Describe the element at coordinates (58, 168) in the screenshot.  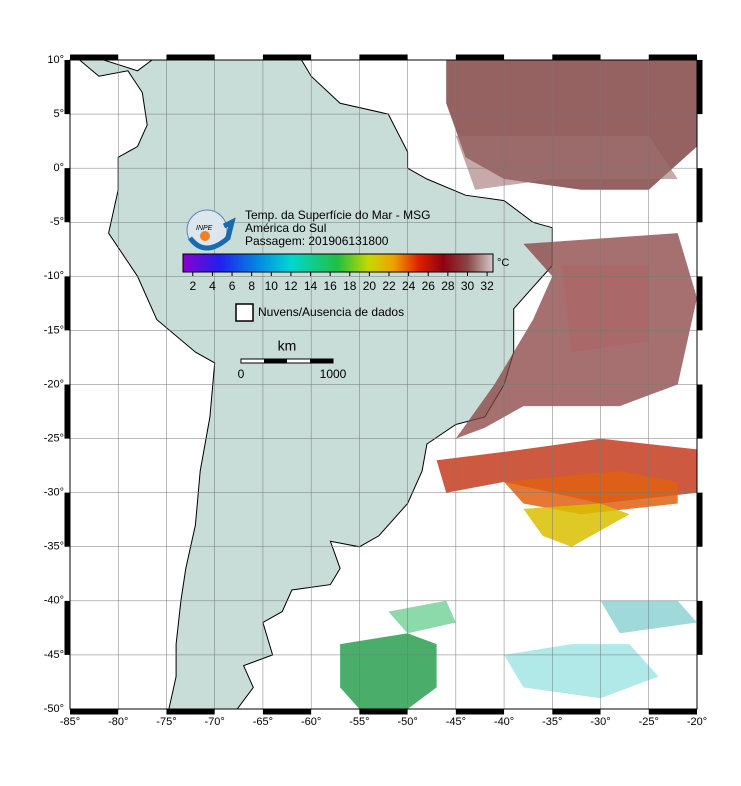
I see `lat-tick-label: 0°` at that location.